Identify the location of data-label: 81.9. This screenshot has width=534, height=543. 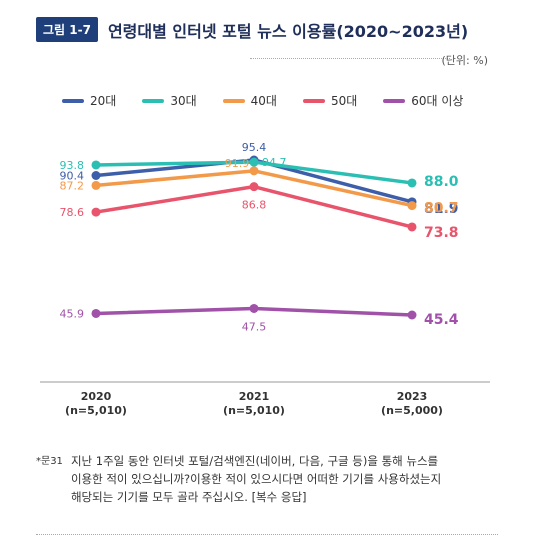
(441, 209).